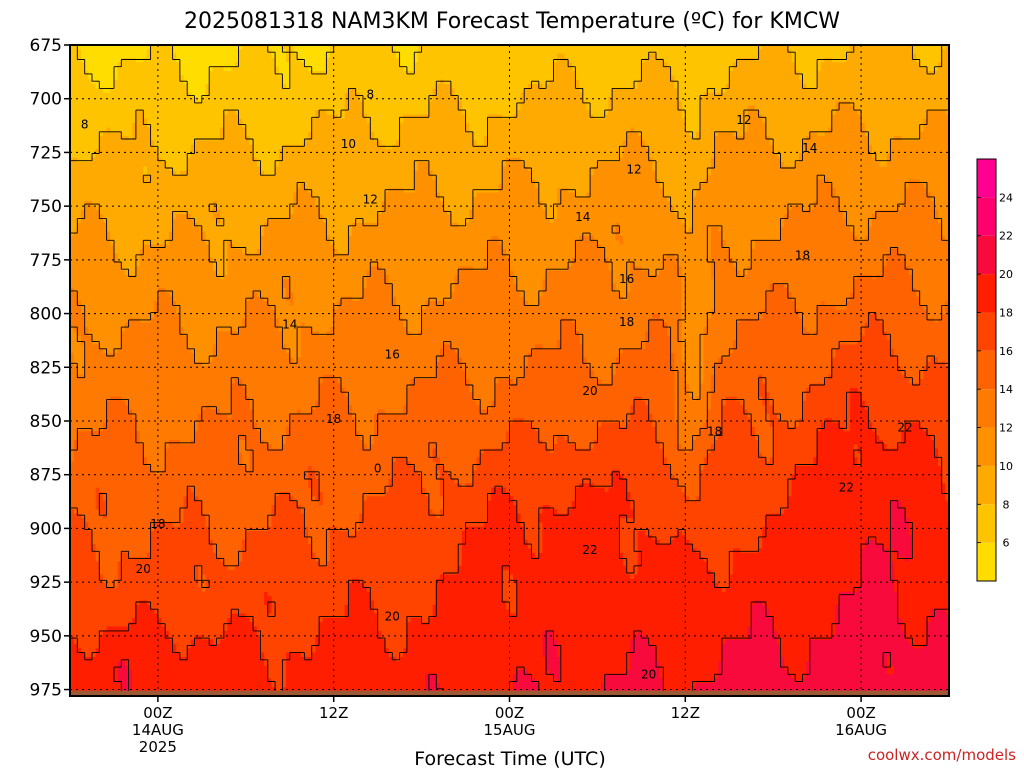 The width and height of the screenshot is (1024, 768). What do you see at coordinates (46, 153) in the screenshot?
I see `y-tick-label: 725` at bounding box center [46, 153].